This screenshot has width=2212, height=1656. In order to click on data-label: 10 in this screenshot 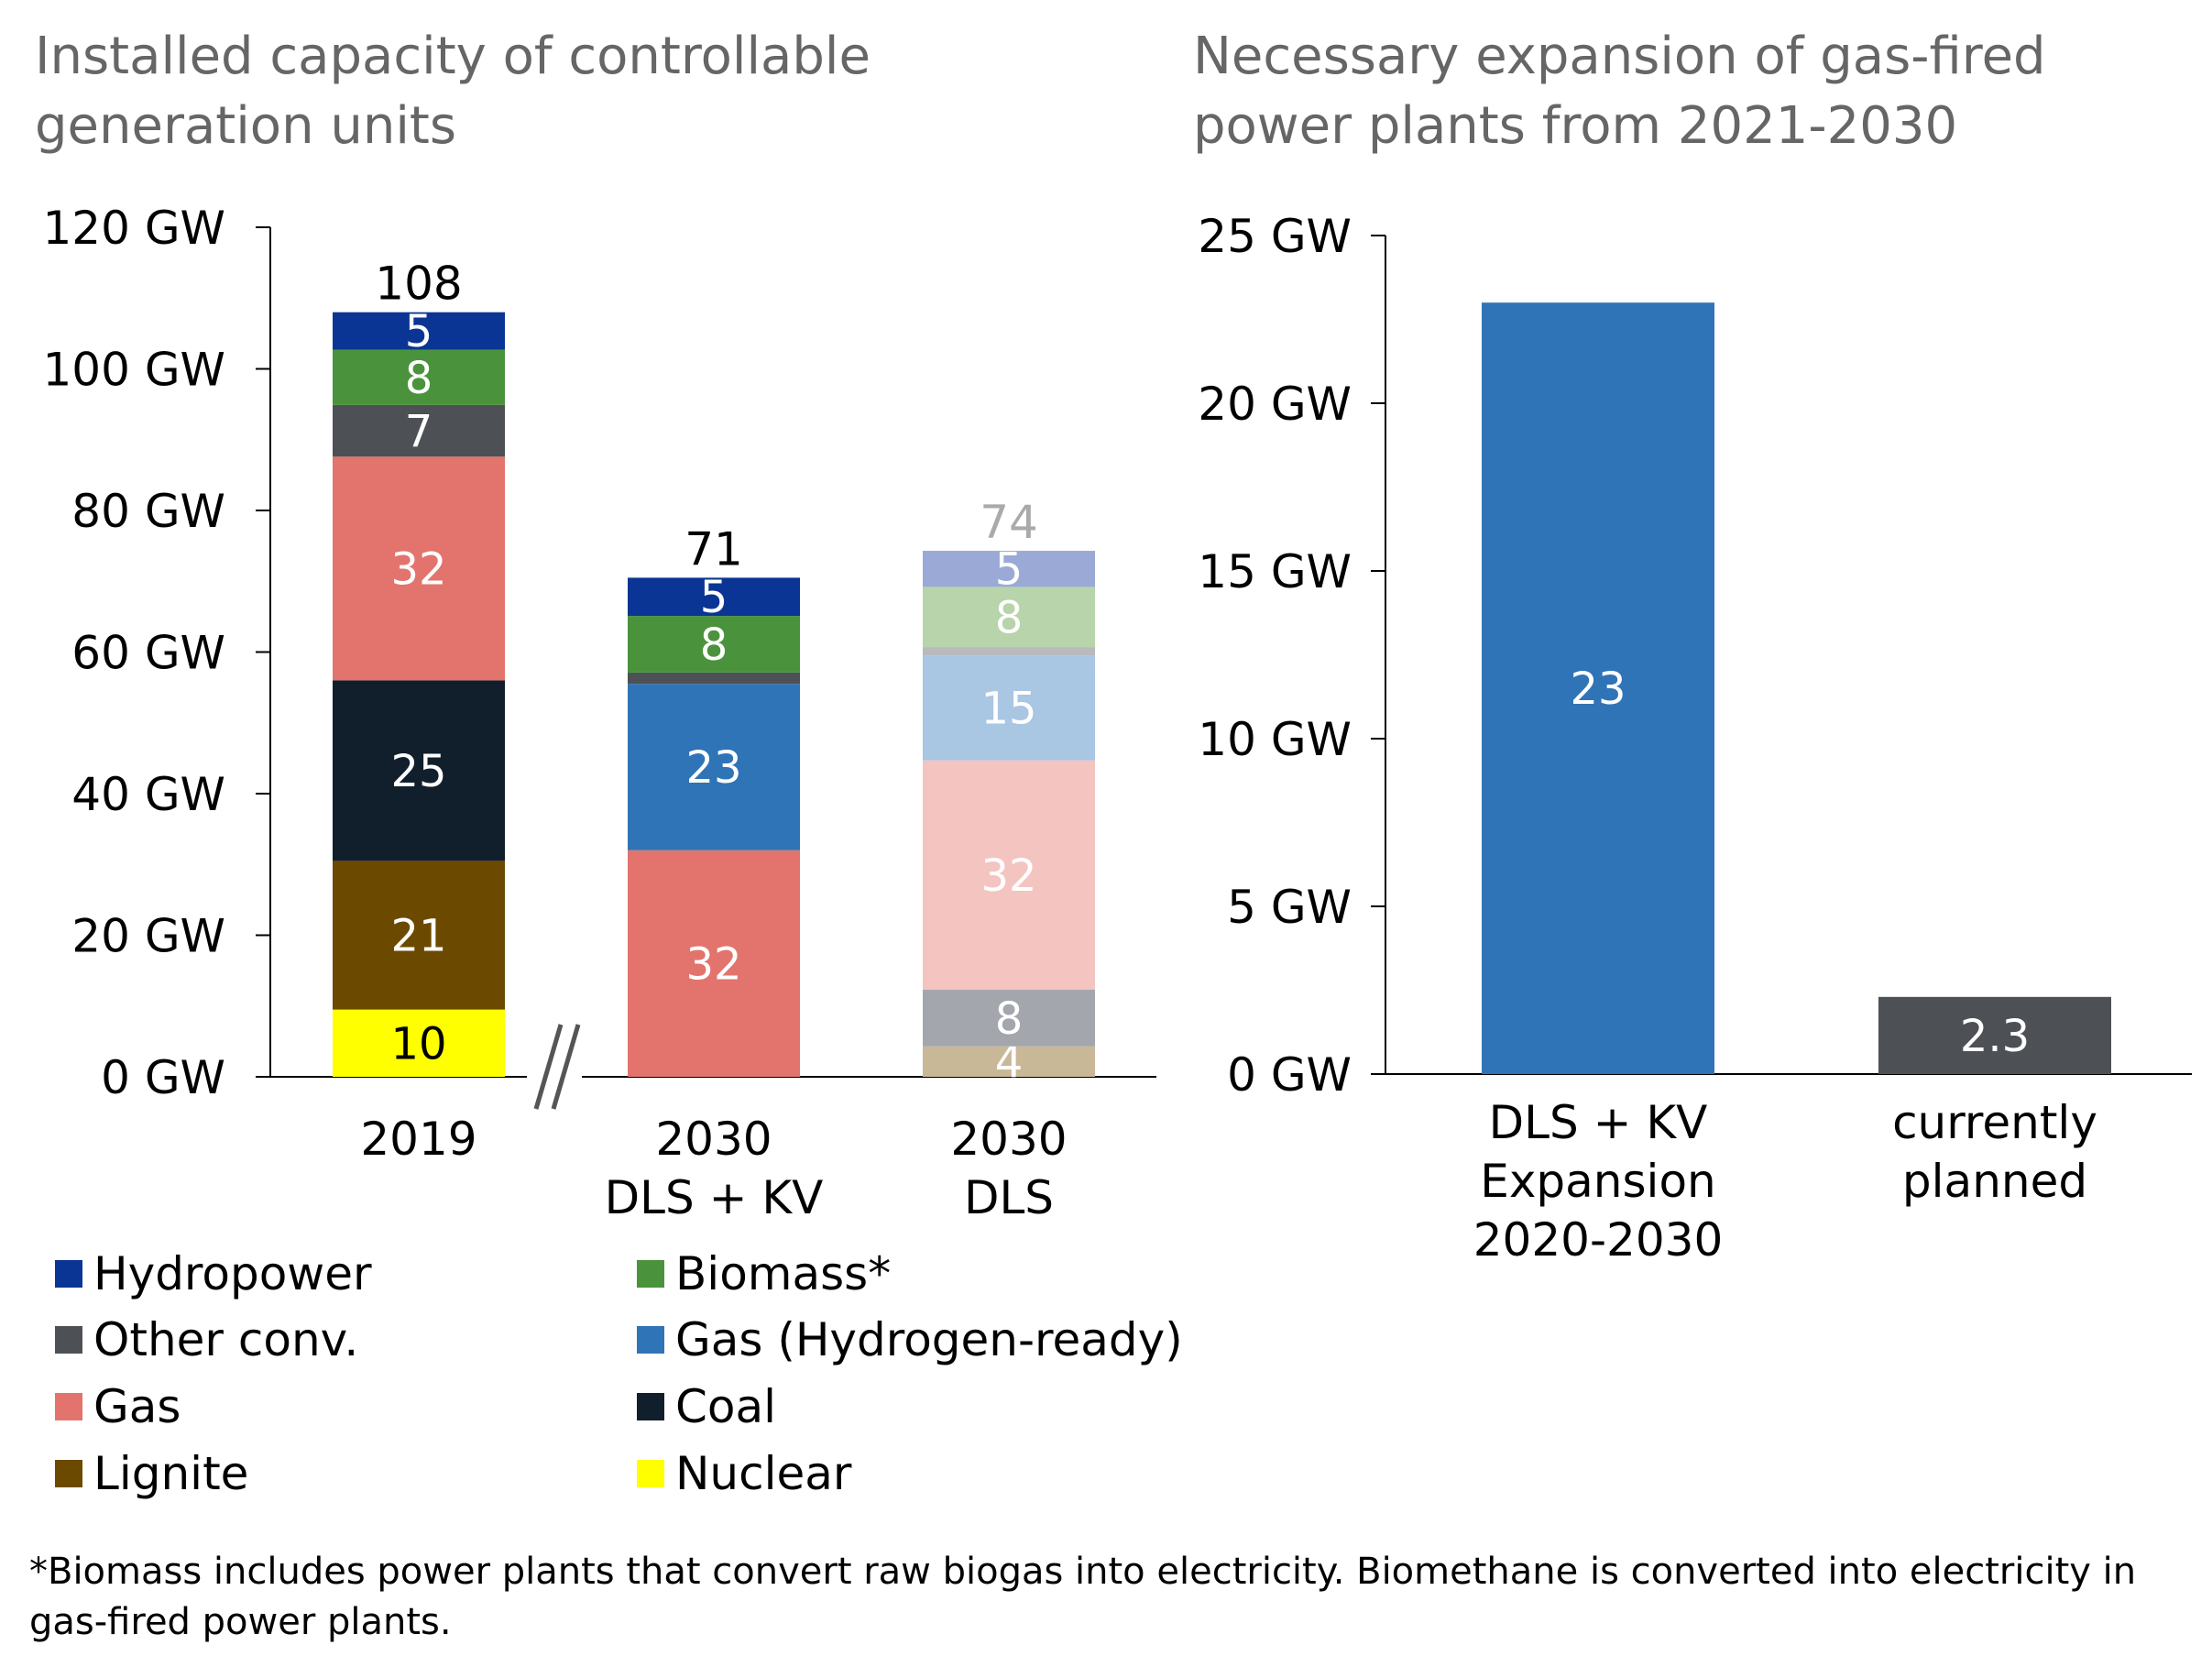, I will do `click(418, 1044)`.